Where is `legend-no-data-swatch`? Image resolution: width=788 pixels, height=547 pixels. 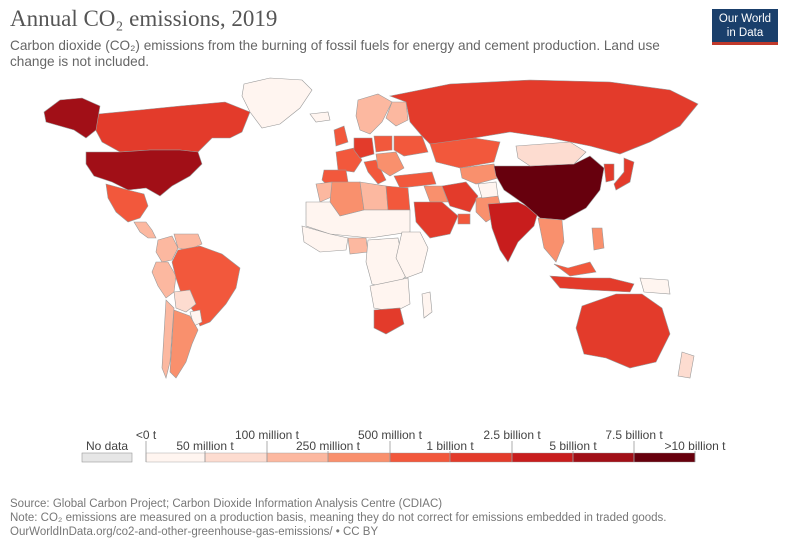 legend-no-data-swatch is located at coordinates (107, 457).